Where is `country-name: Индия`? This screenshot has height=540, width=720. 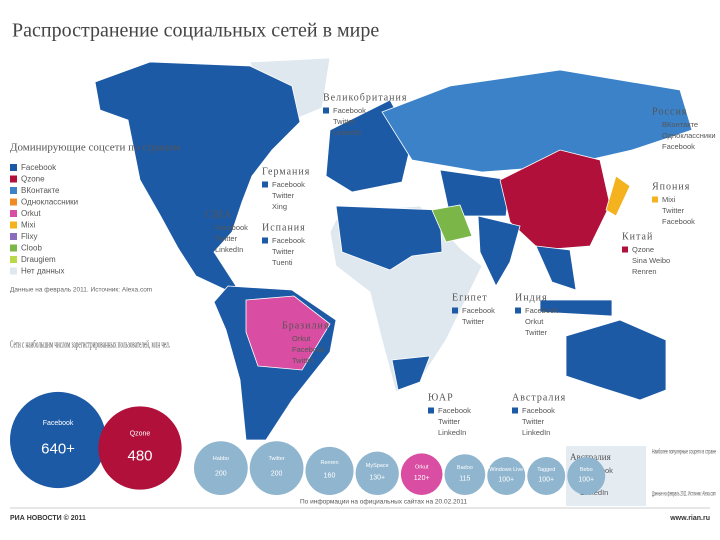
country-name: Индия is located at coordinates (531, 297).